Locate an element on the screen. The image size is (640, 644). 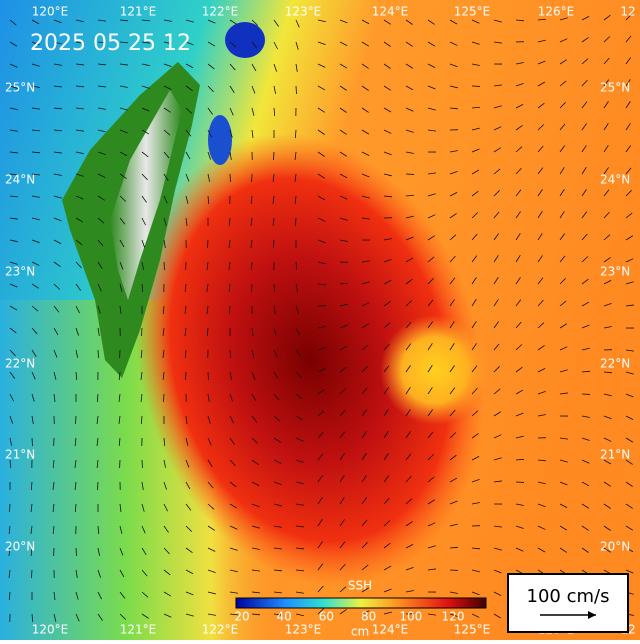
labels: 2025 05 25 12 is located at coordinates (110, 43).